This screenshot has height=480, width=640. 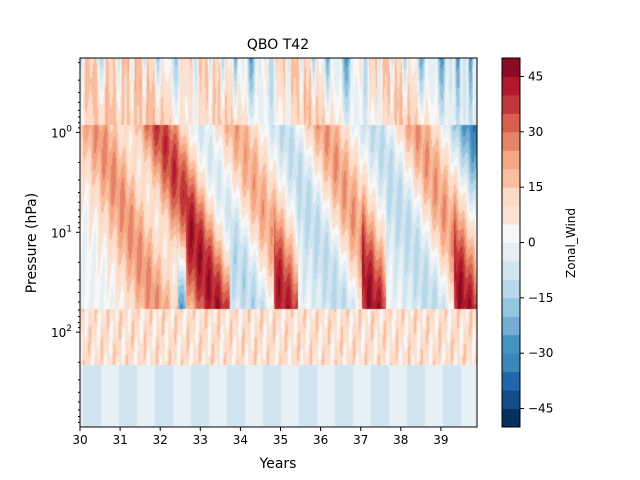 What do you see at coordinates (69, 129) in the screenshot?
I see `y-tick-exponent: 0` at bounding box center [69, 129].